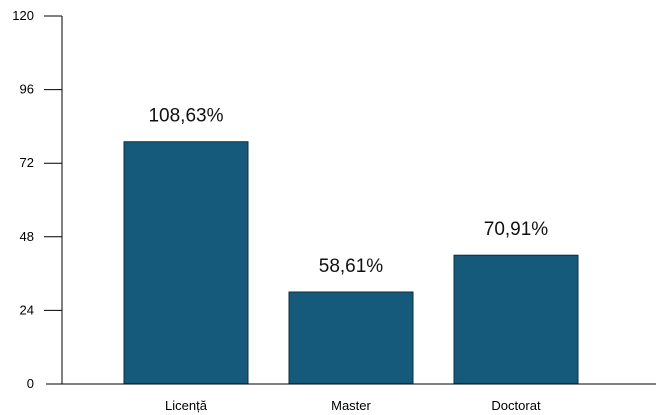 This screenshot has width=659, height=415. I want to click on y-tick-label: 72, so click(27, 162).